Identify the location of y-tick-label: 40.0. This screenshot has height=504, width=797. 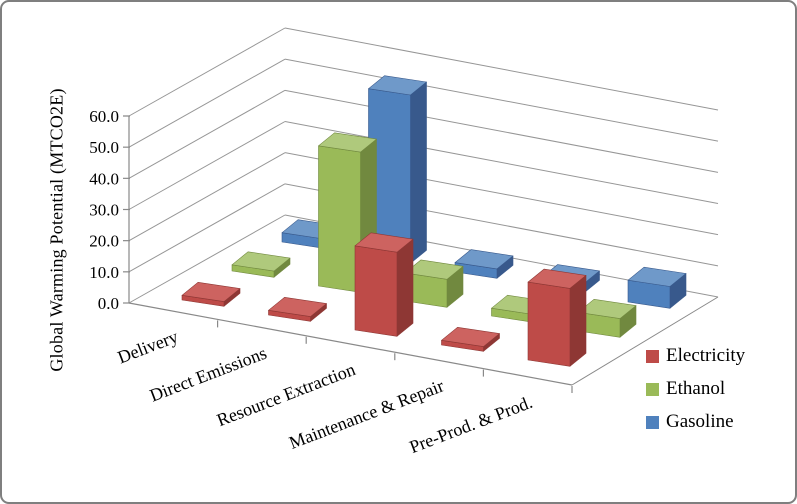
(104, 178).